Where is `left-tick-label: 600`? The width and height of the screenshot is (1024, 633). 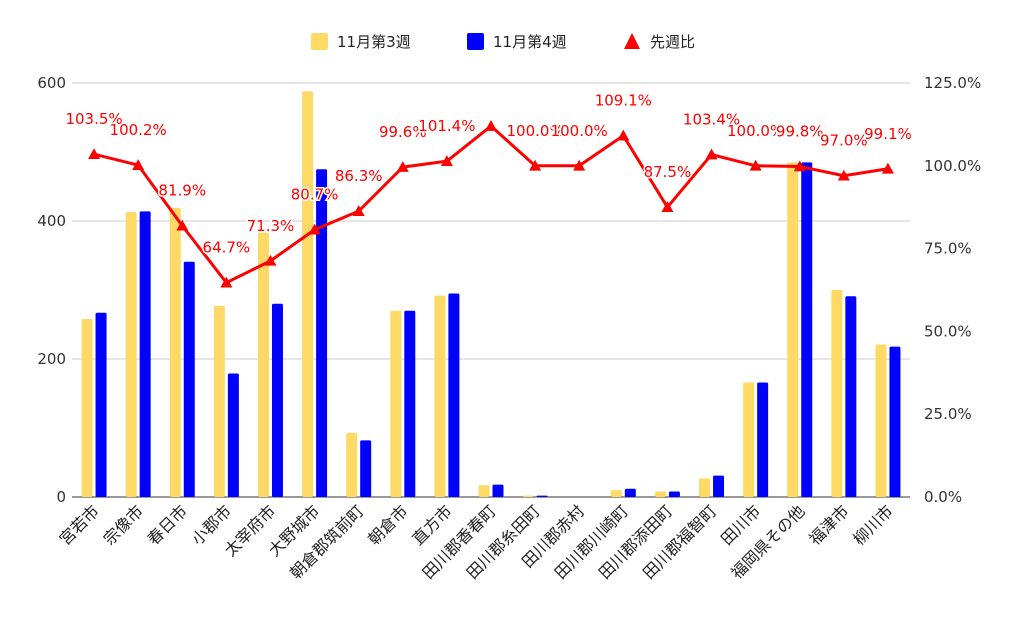
left-tick-label: 600 is located at coordinates (51, 83).